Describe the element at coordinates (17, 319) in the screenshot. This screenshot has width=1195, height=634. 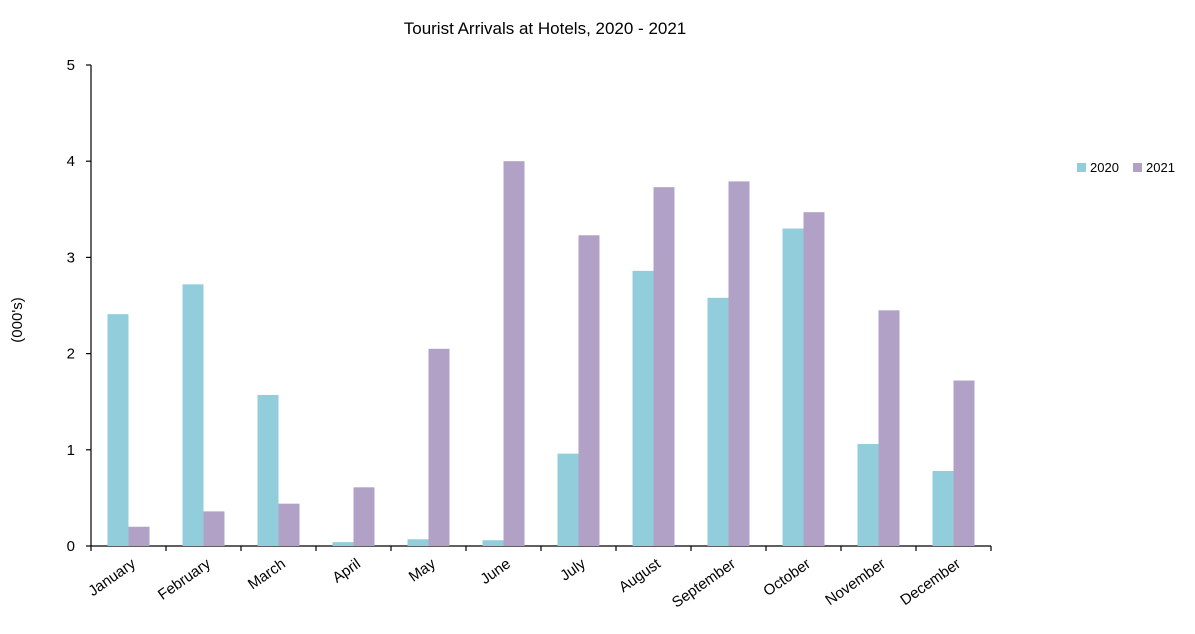
I see `y-axis-label: (000's)` at that location.